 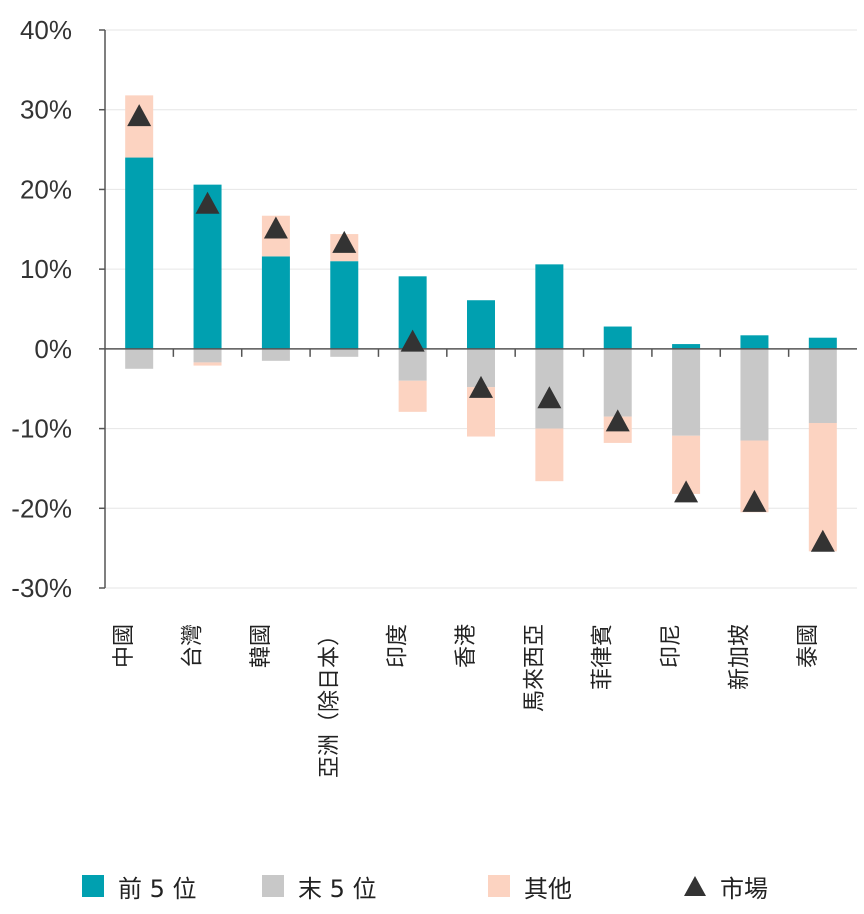 What do you see at coordinates (193, 646) in the screenshot?
I see `category-label: 台灣` at bounding box center [193, 646].